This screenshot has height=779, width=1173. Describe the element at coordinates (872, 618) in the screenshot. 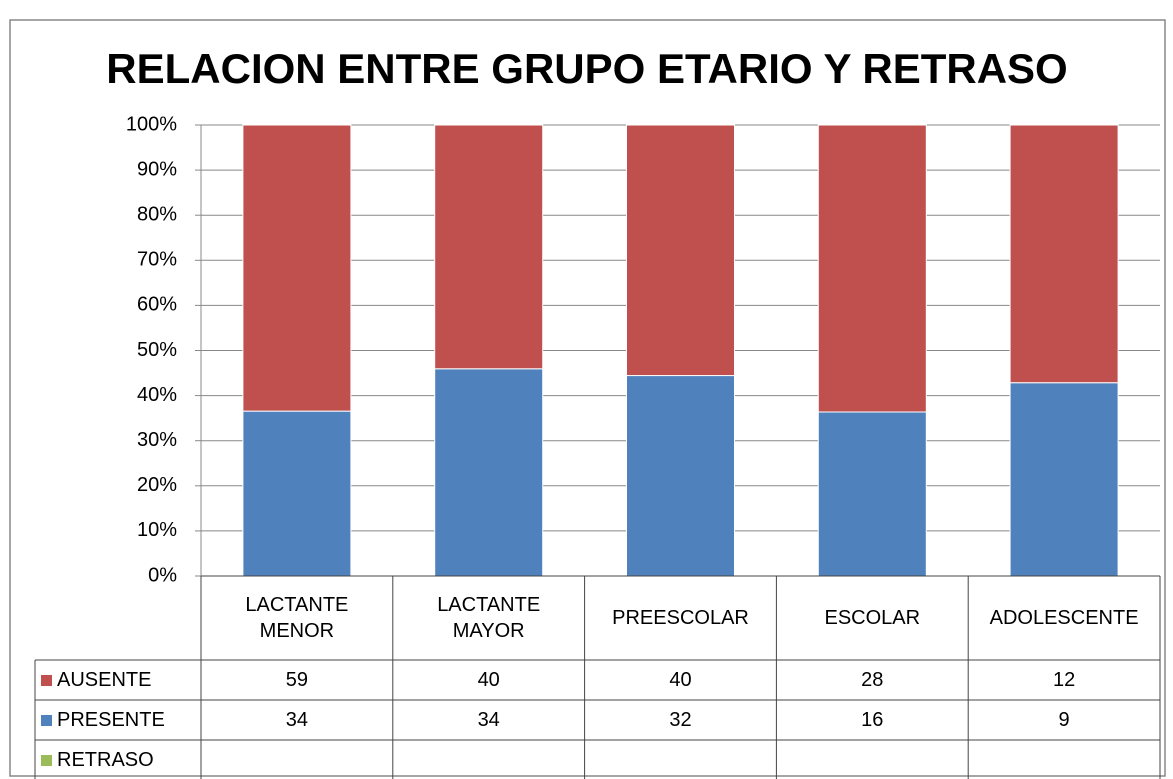

I see `category-label: ESCOLAR` at that location.